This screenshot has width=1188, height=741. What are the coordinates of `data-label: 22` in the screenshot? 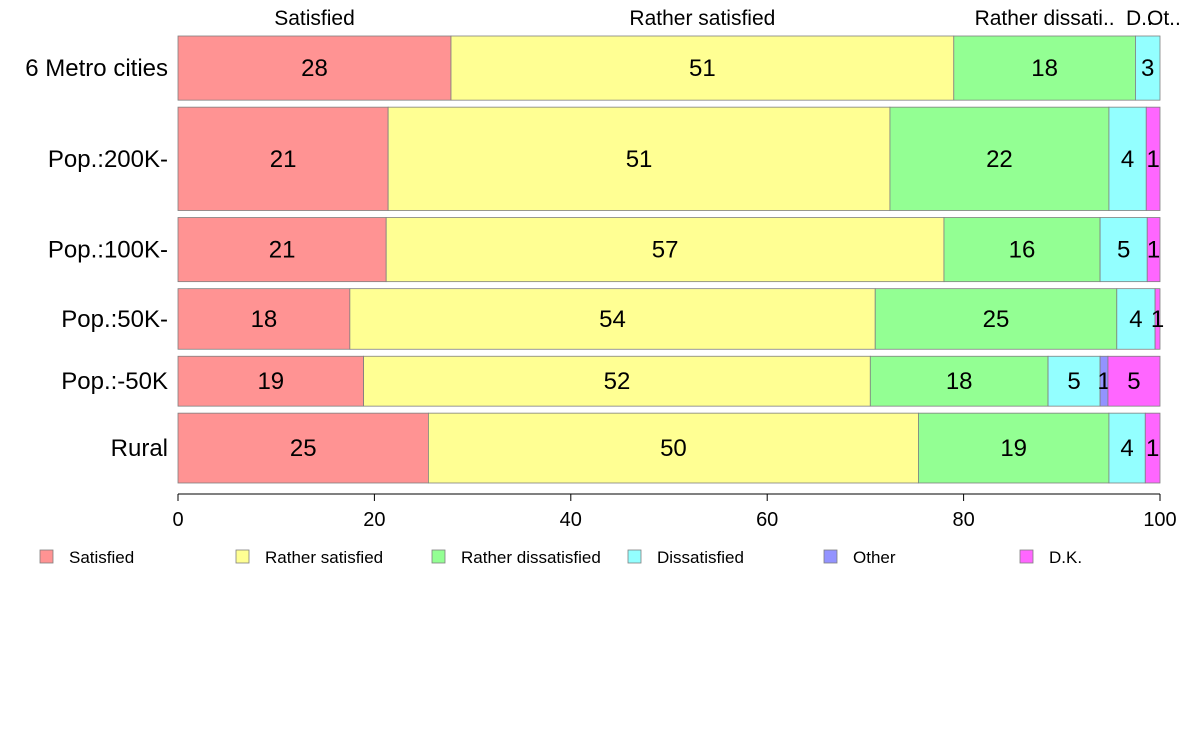 It's located at (999, 159).